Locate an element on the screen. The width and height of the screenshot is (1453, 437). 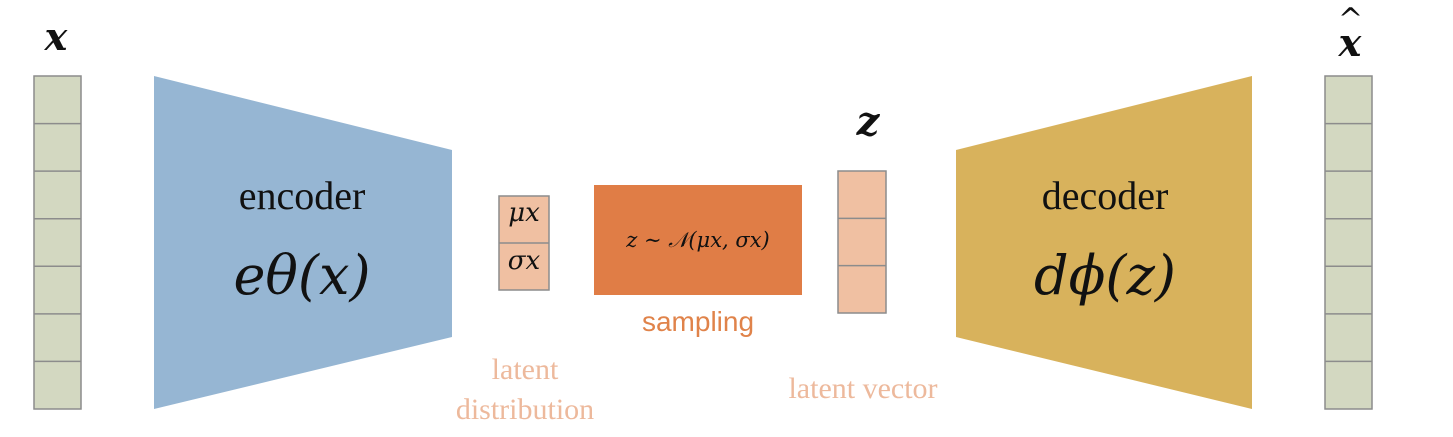
latent-distribution-caption-line2: distribution is located at coordinates (525, 409).